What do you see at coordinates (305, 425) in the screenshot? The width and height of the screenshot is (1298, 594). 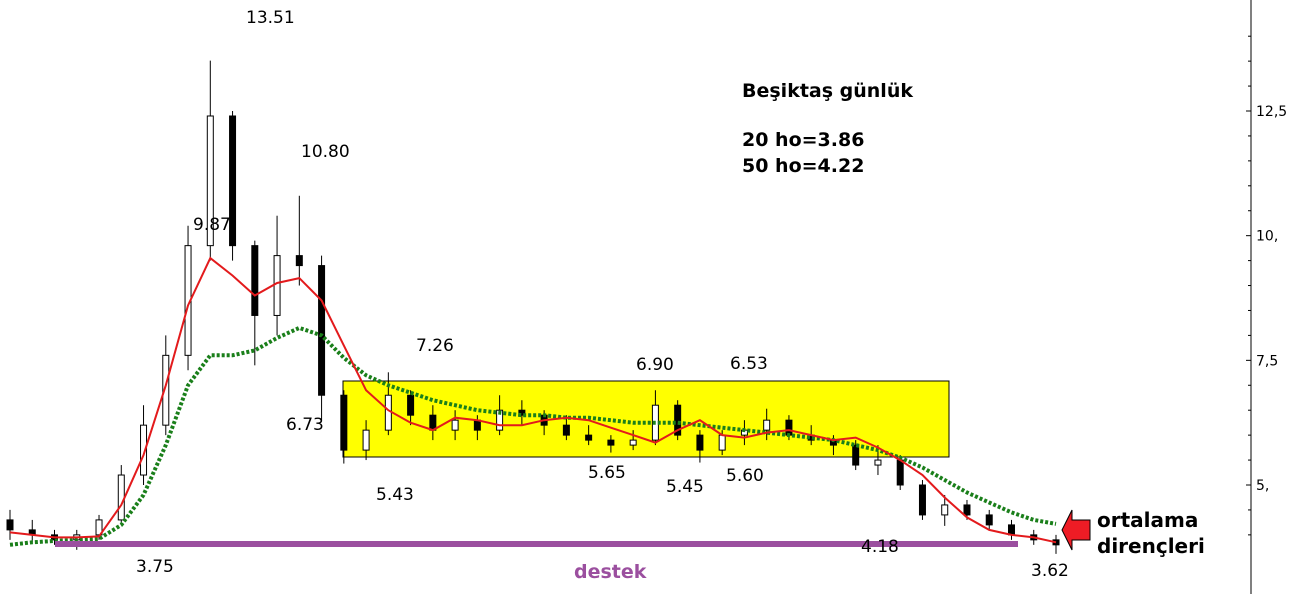 I see `annotation-6-73: 6.73` at bounding box center [305, 425].